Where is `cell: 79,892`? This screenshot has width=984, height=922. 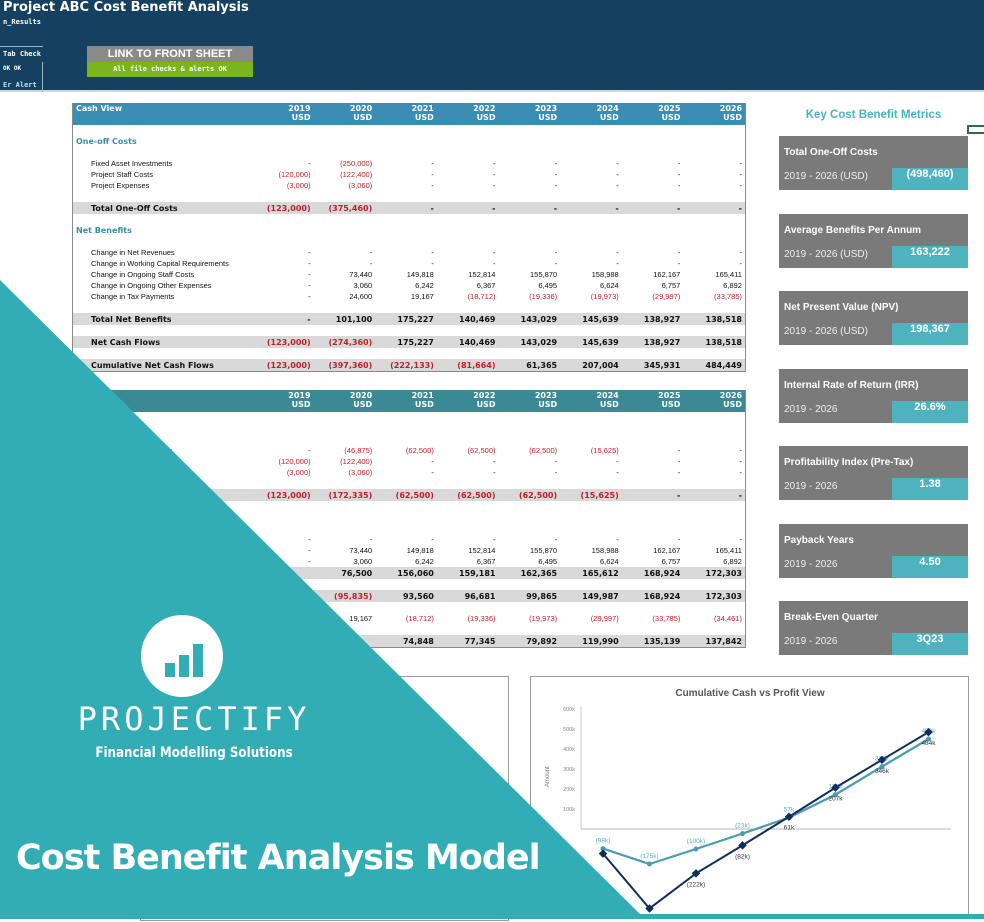
cell: 79,892 is located at coordinates (542, 641).